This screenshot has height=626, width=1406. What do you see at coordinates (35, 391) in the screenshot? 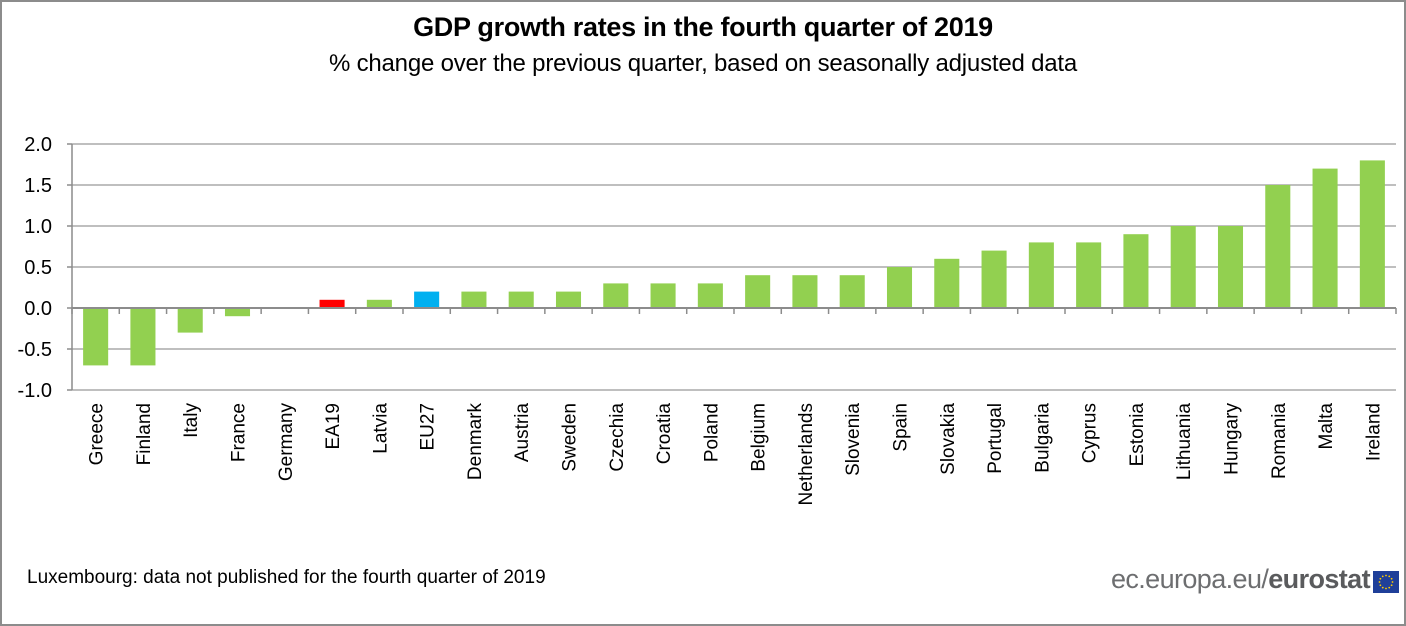
I see `y-tick-label: -1.0` at bounding box center [35, 391].